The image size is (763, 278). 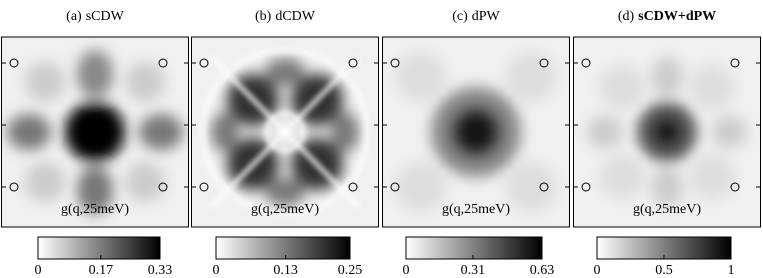 What do you see at coordinates (677, 16) in the screenshot?
I see `panel-name: sCDW+dPW` at bounding box center [677, 16].